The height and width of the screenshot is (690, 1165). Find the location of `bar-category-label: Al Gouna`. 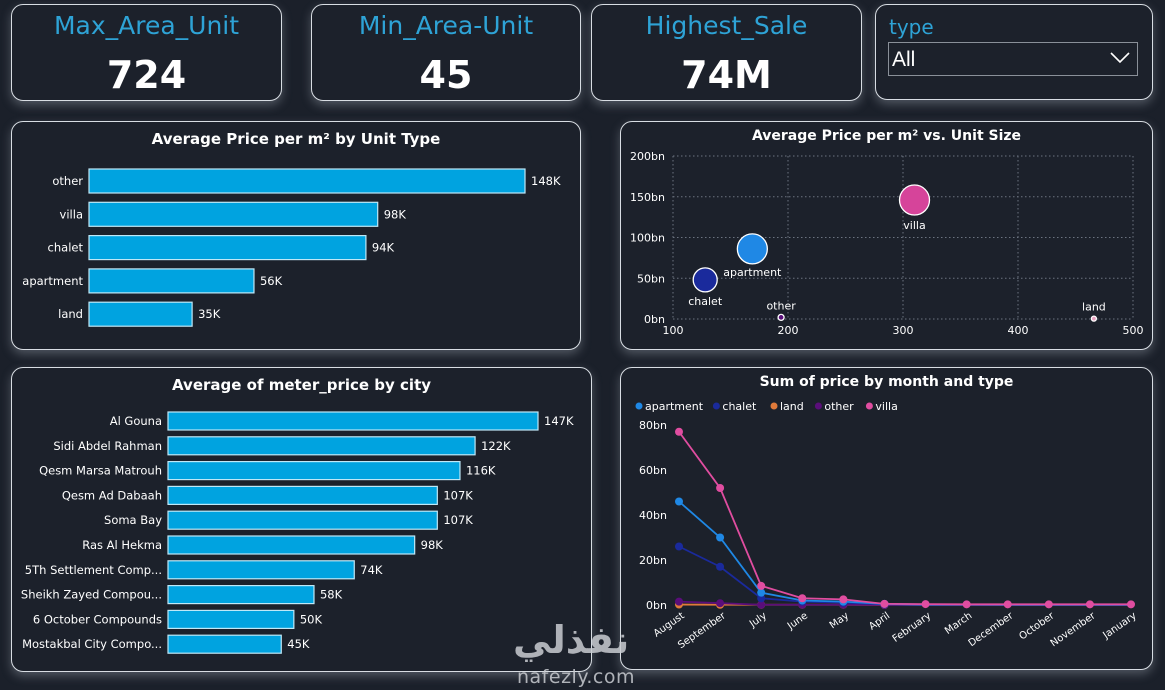

bar-category-label: Al Gouna is located at coordinates (136, 421).